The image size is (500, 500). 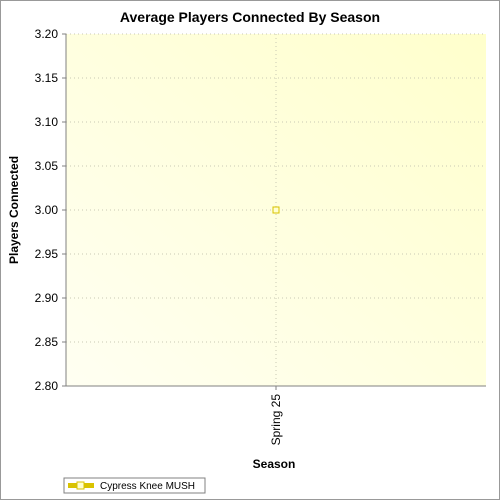 What do you see at coordinates (80, 485) in the screenshot?
I see `legend-marker` at bounding box center [80, 485].